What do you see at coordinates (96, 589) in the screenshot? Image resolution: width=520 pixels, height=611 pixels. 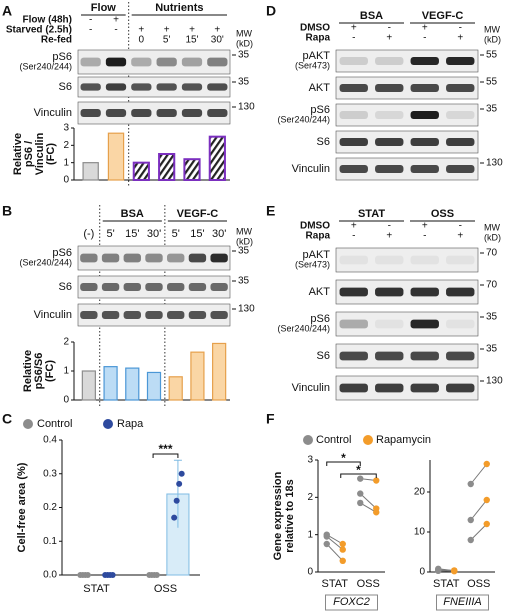 I see `x-tick-label: STAT` at bounding box center [96, 589].